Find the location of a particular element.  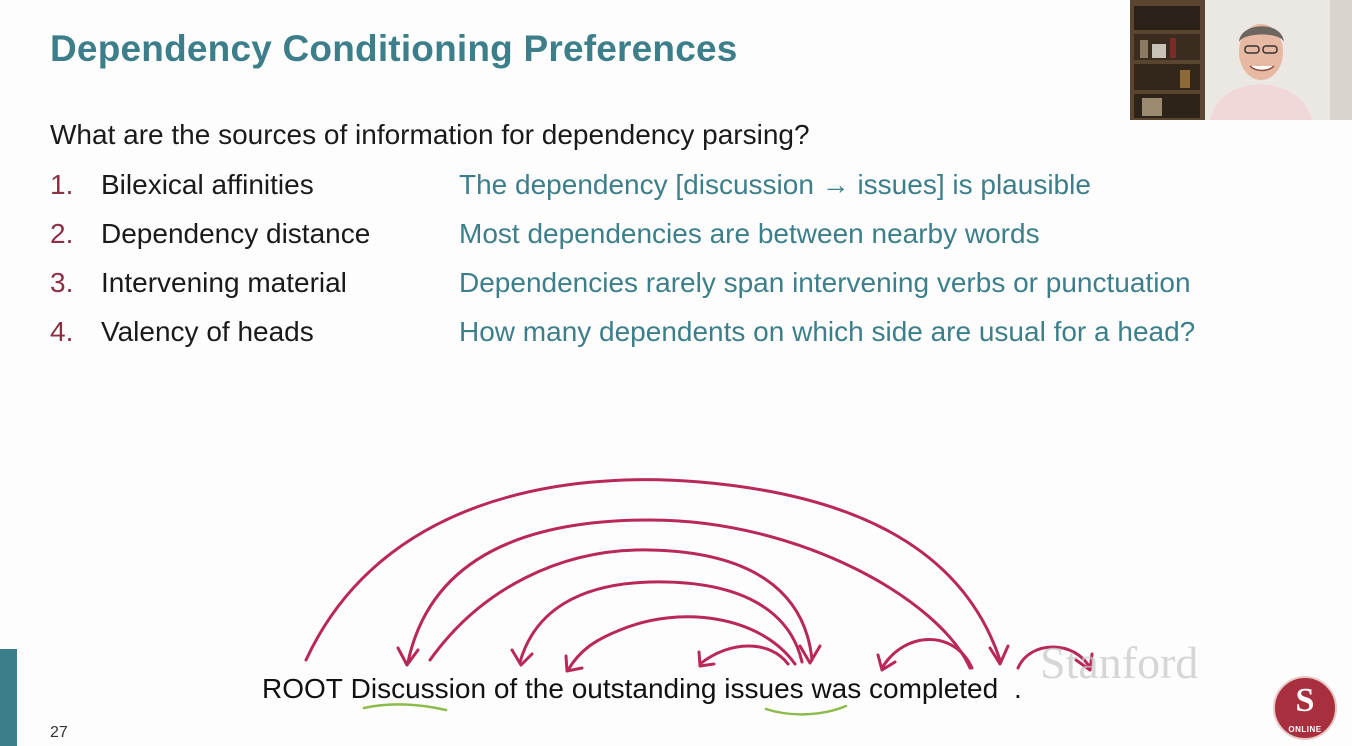

item-number: 3. is located at coordinates (62, 282).